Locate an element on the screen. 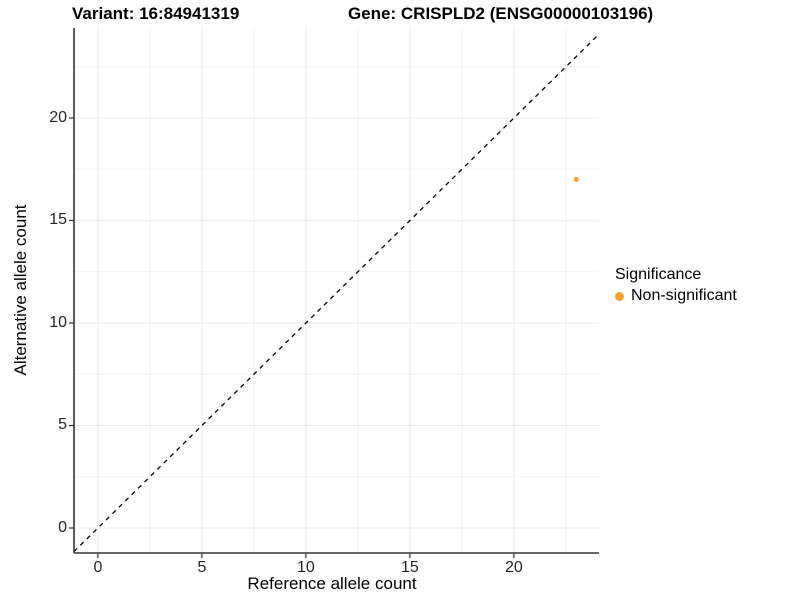 The image size is (800, 600). legend-item-non-significant: Non-significant is located at coordinates (676, 296).